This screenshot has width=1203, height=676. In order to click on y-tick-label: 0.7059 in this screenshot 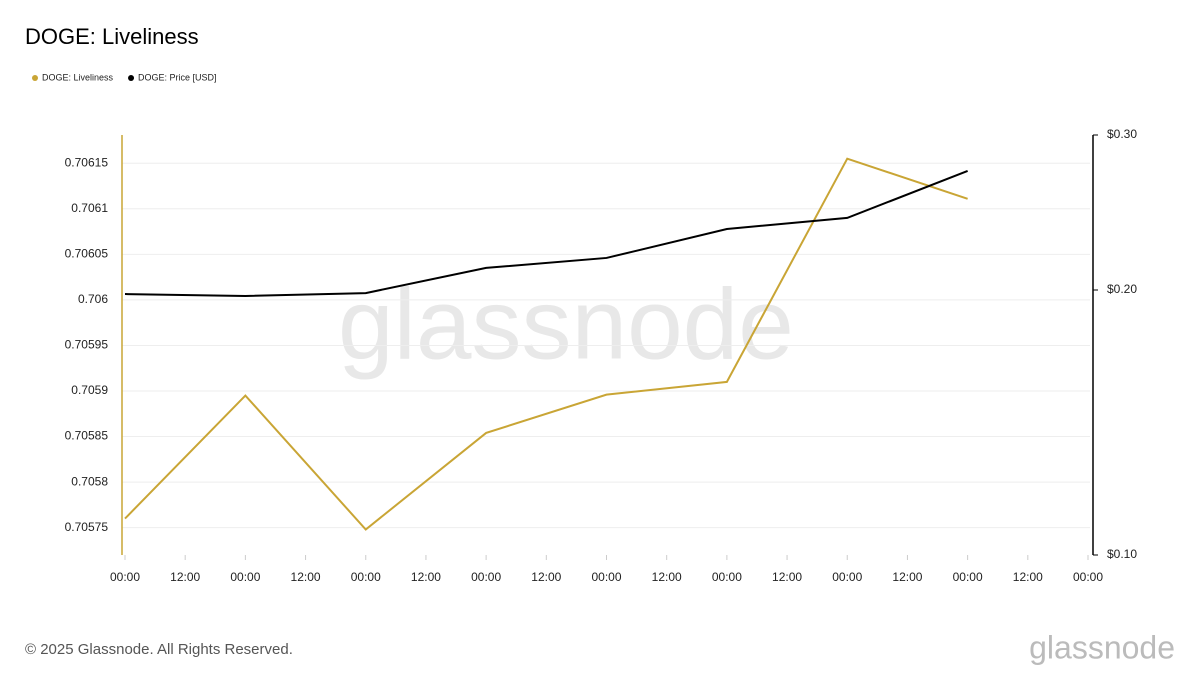, I will do `click(89, 390)`.